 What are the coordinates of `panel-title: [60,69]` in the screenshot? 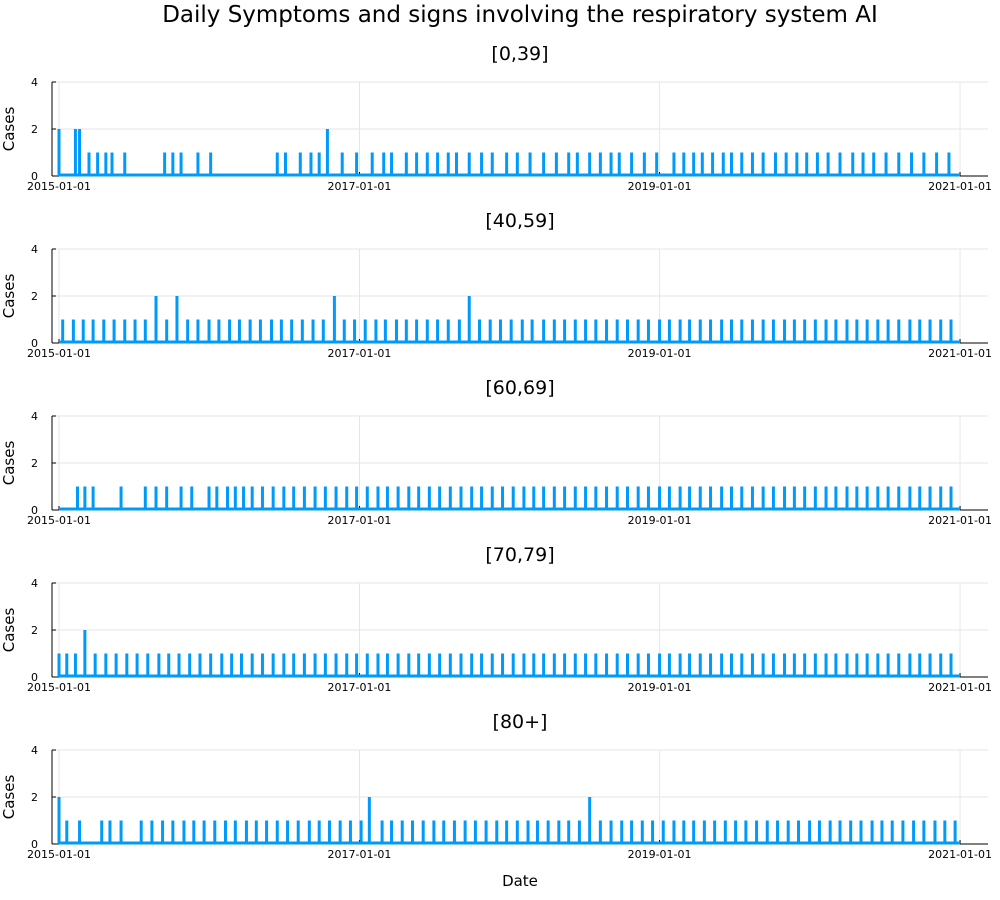 It's located at (519, 388).